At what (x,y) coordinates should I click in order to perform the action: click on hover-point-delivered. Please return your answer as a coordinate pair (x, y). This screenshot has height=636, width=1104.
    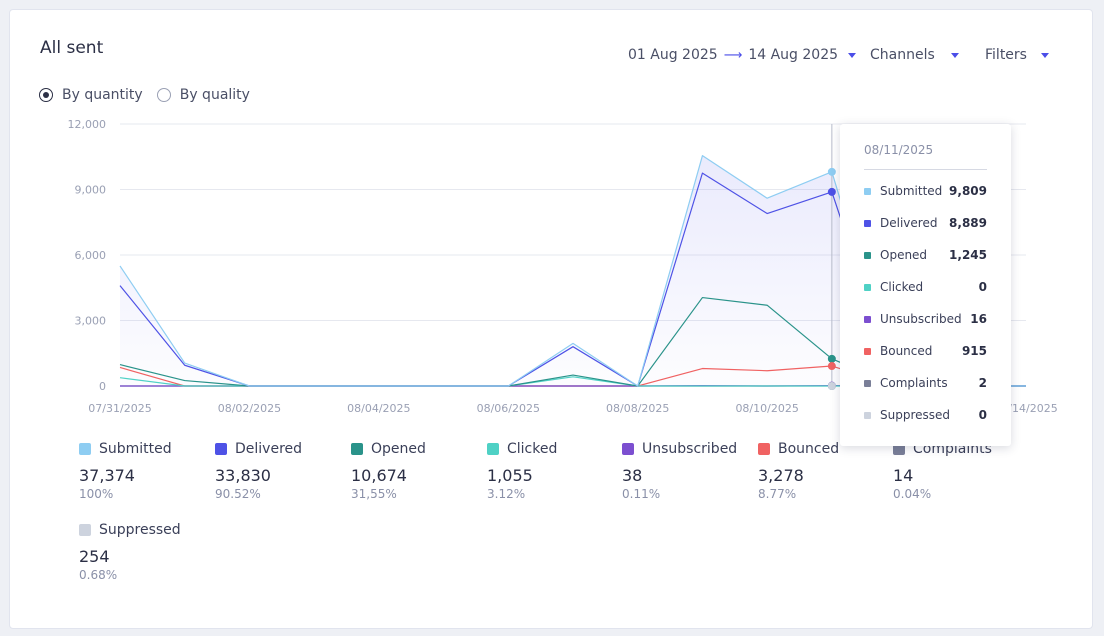
    Looking at the image, I should click on (831, 191).